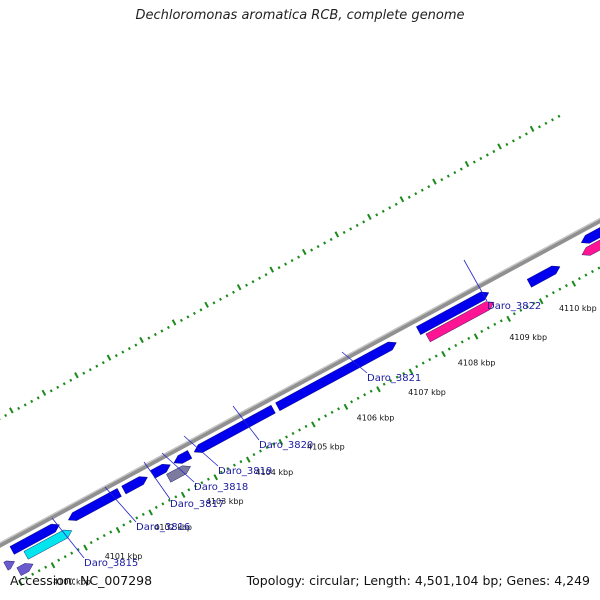  I want to click on gene-label: Daro_3821, so click(394, 378).